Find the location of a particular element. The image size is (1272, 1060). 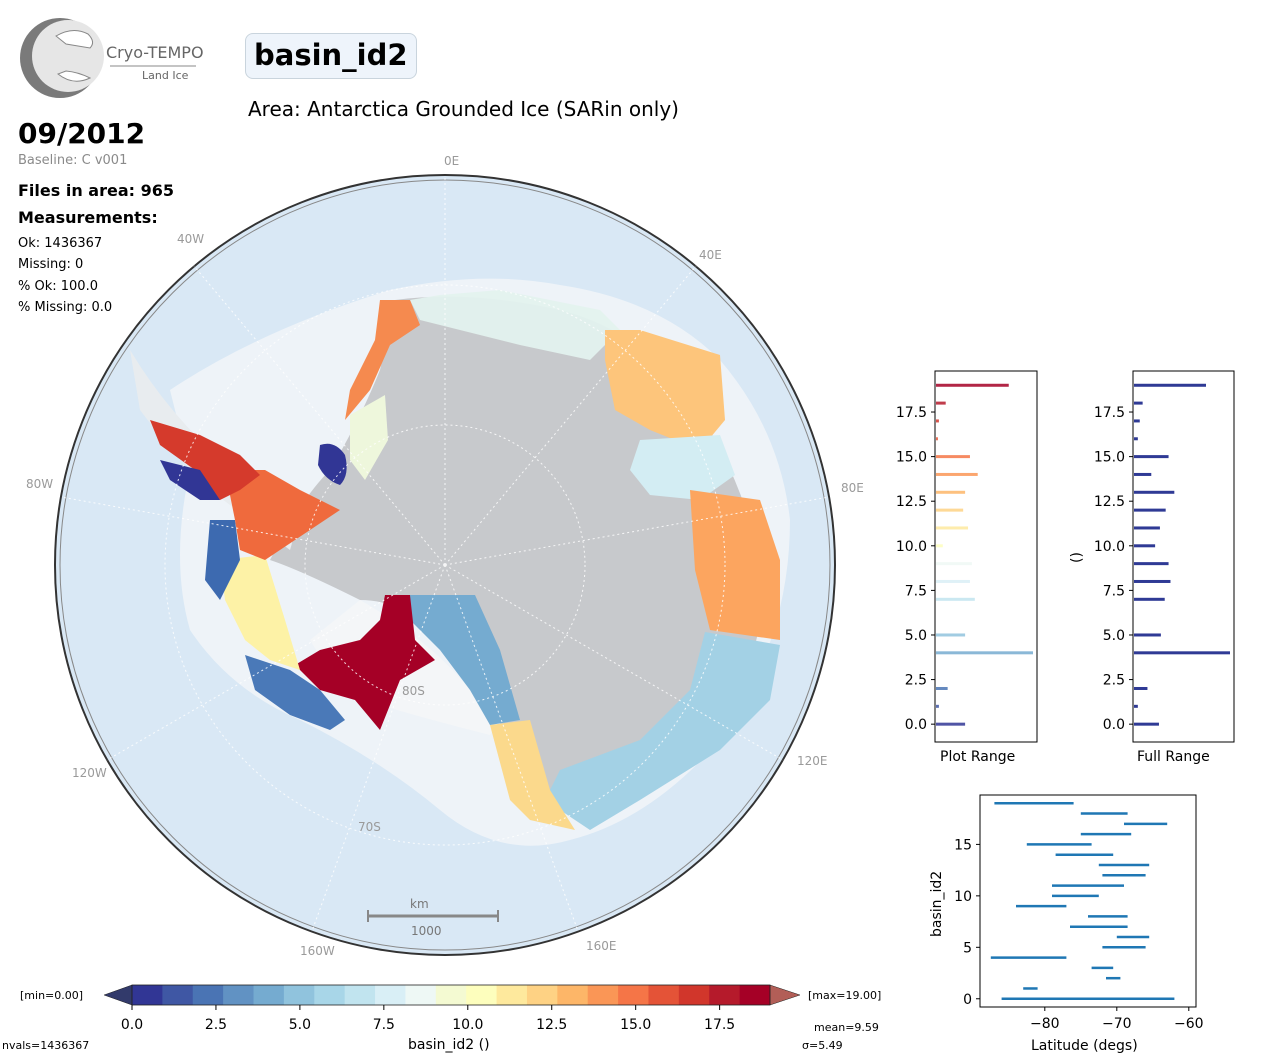

colorbar-max-extension is located at coordinates (785, 995).